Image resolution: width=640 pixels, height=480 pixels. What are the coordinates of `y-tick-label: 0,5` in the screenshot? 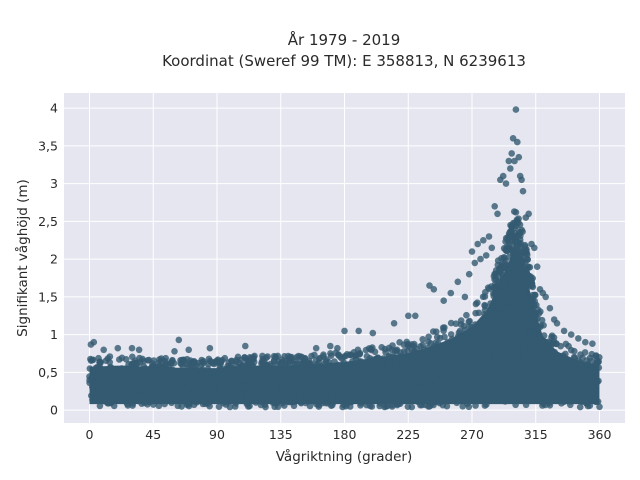 It's located at (48, 372).